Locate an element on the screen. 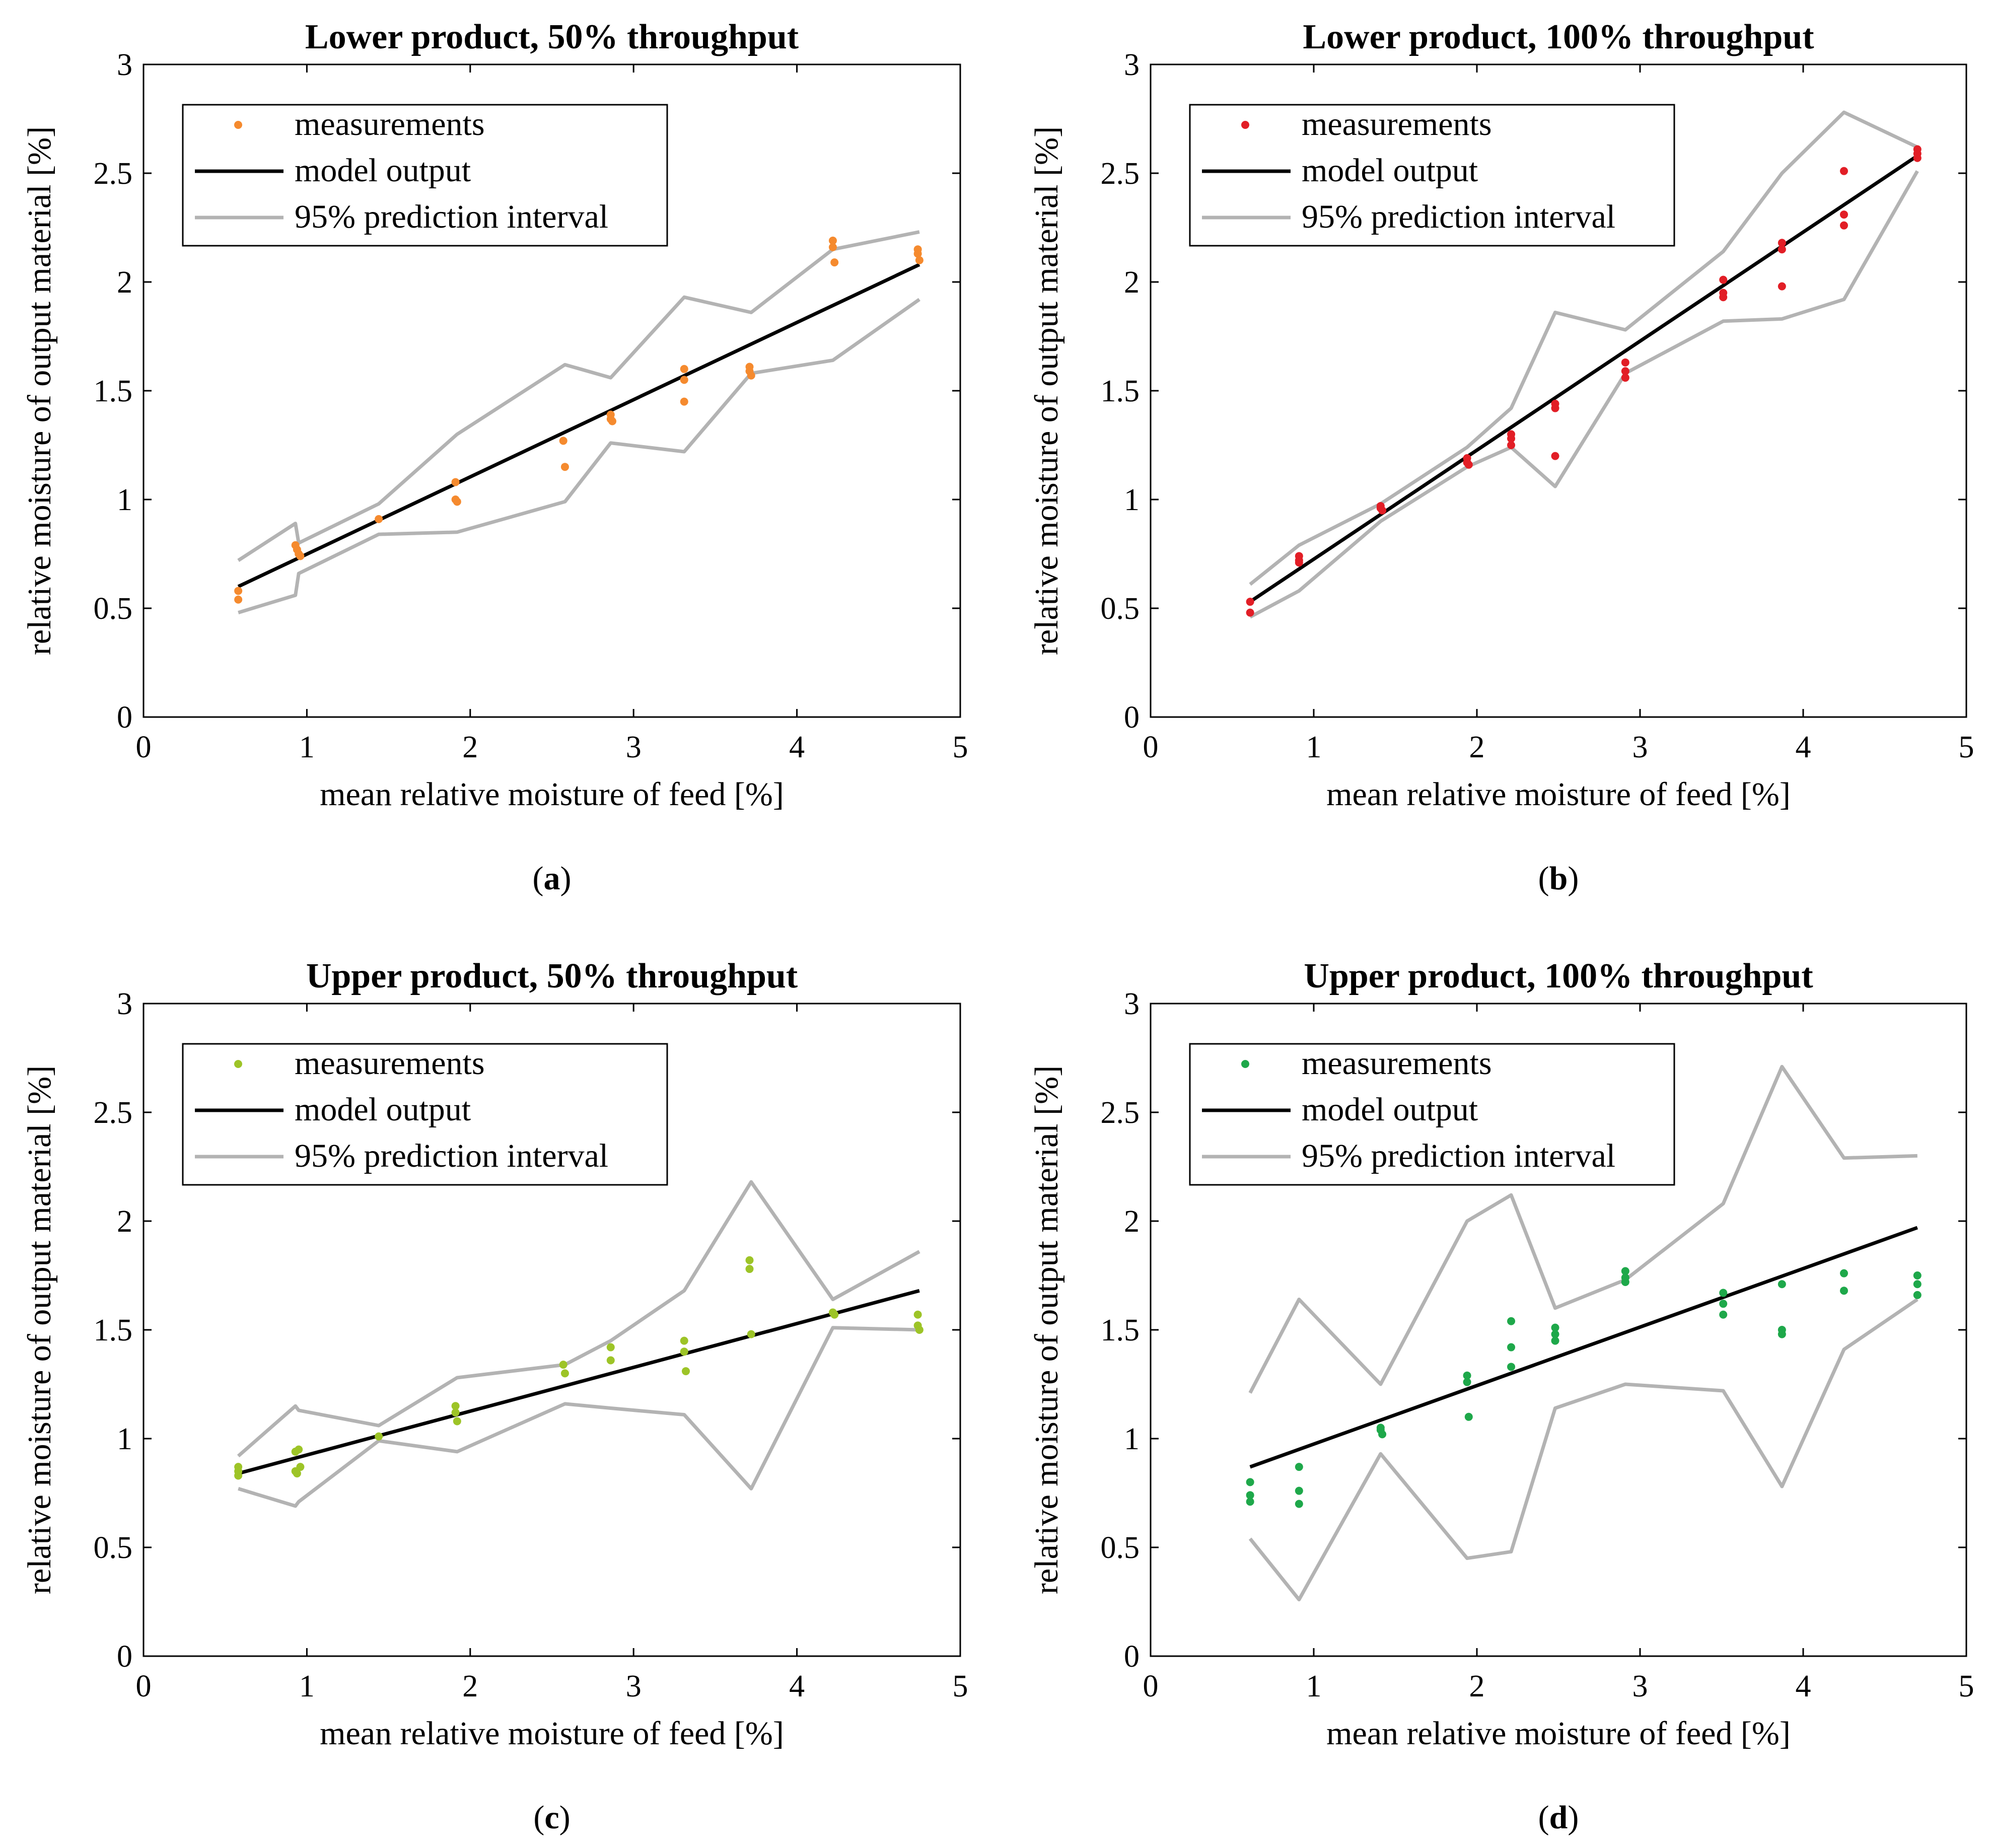  chart-title: Lower product, 100% throughput is located at coordinates (1559, 37).